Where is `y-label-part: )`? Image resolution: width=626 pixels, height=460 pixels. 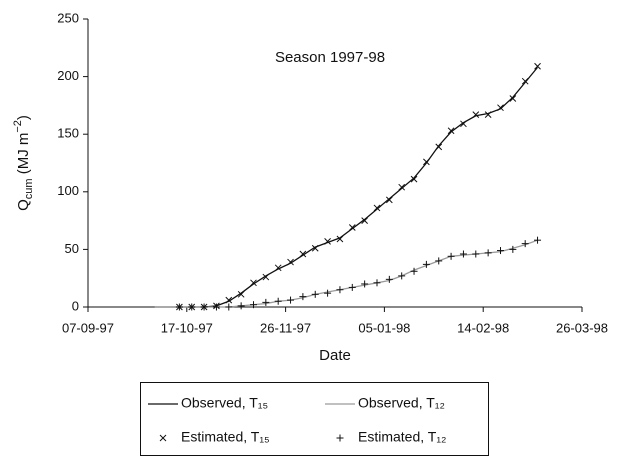 y-label-part: ) is located at coordinates (23, 117).